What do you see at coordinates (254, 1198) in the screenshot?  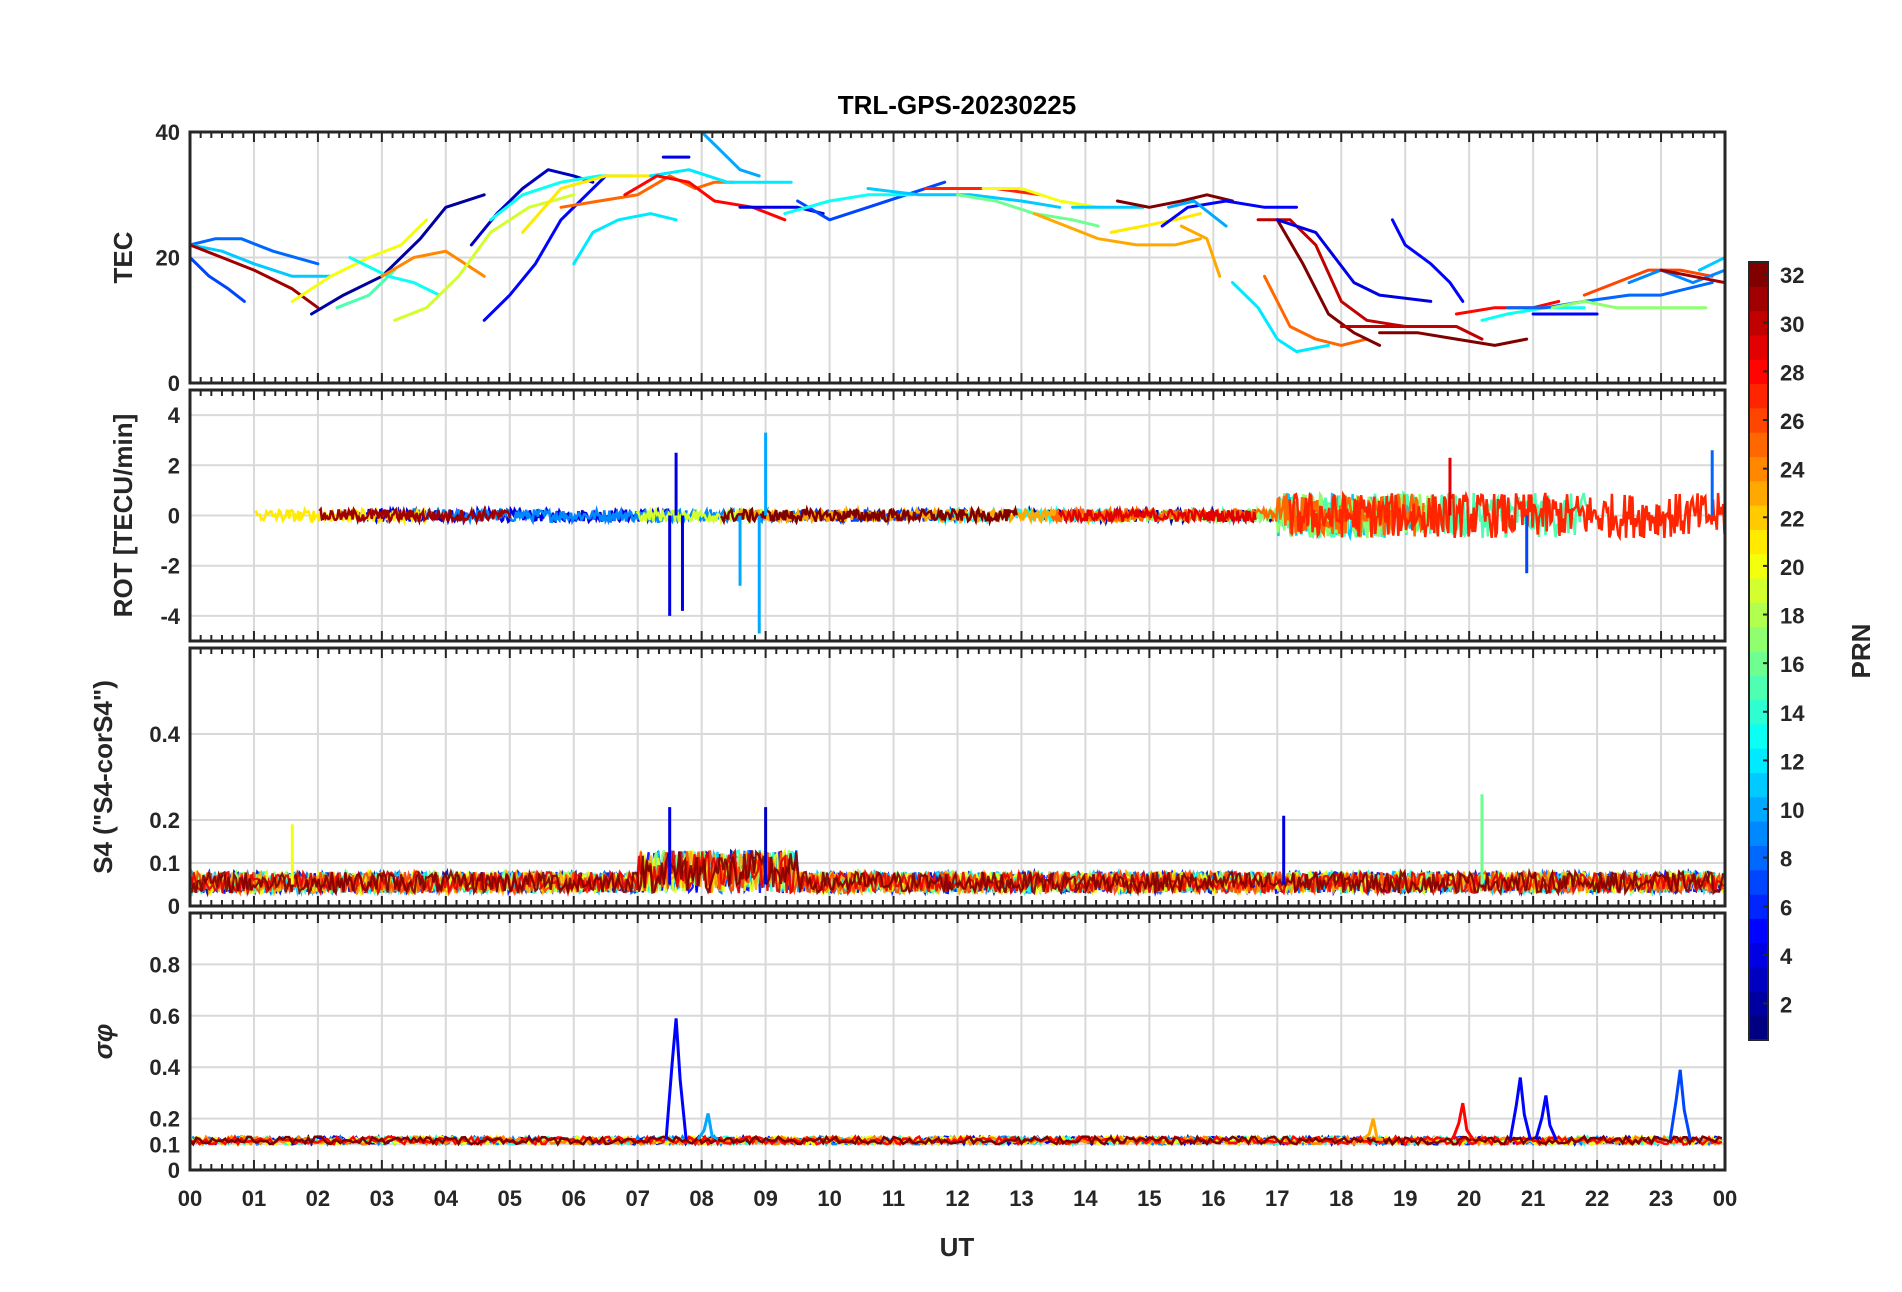 I see `x-tick-label: 01` at bounding box center [254, 1198].